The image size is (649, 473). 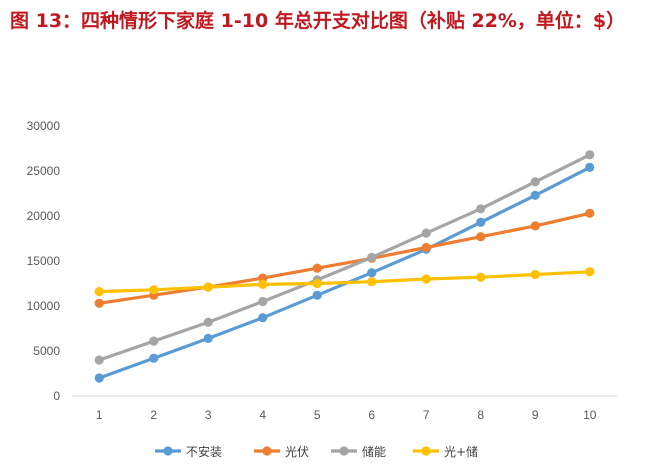 What do you see at coordinates (208, 415) in the screenshot?
I see `x-tick-label: 3` at bounding box center [208, 415].